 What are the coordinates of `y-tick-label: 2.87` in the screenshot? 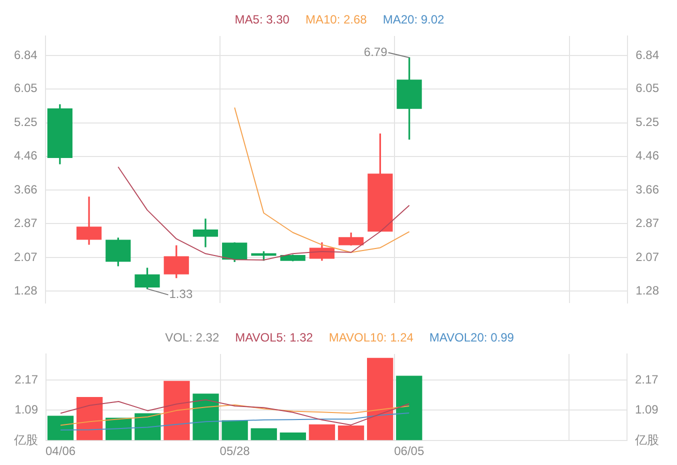 It's located at (26, 223).